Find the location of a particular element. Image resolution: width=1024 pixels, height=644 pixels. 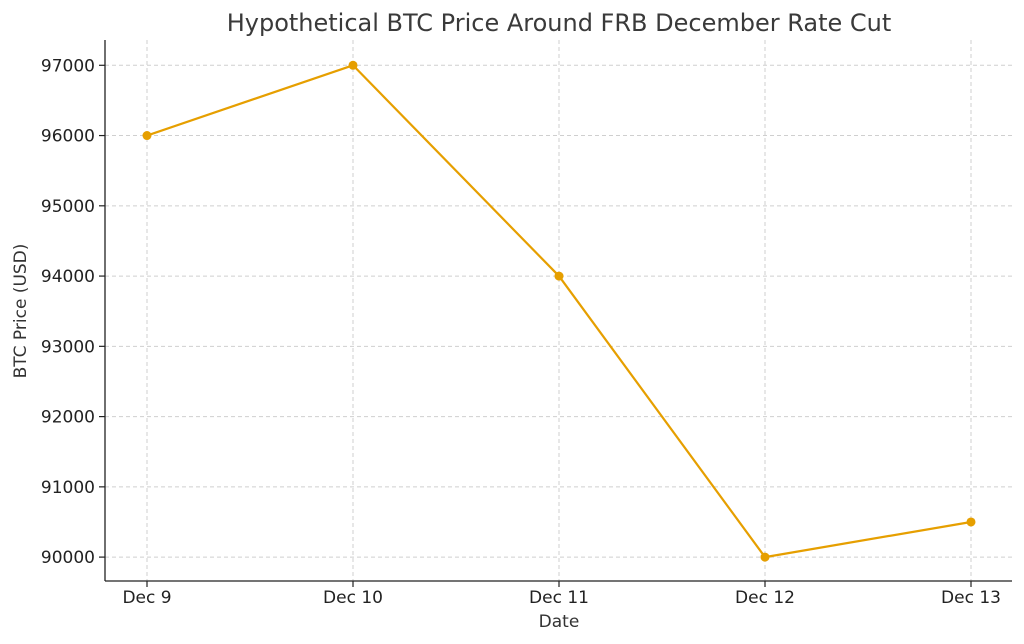

x-tick-label: Dec 10 is located at coordinates (353, 598).